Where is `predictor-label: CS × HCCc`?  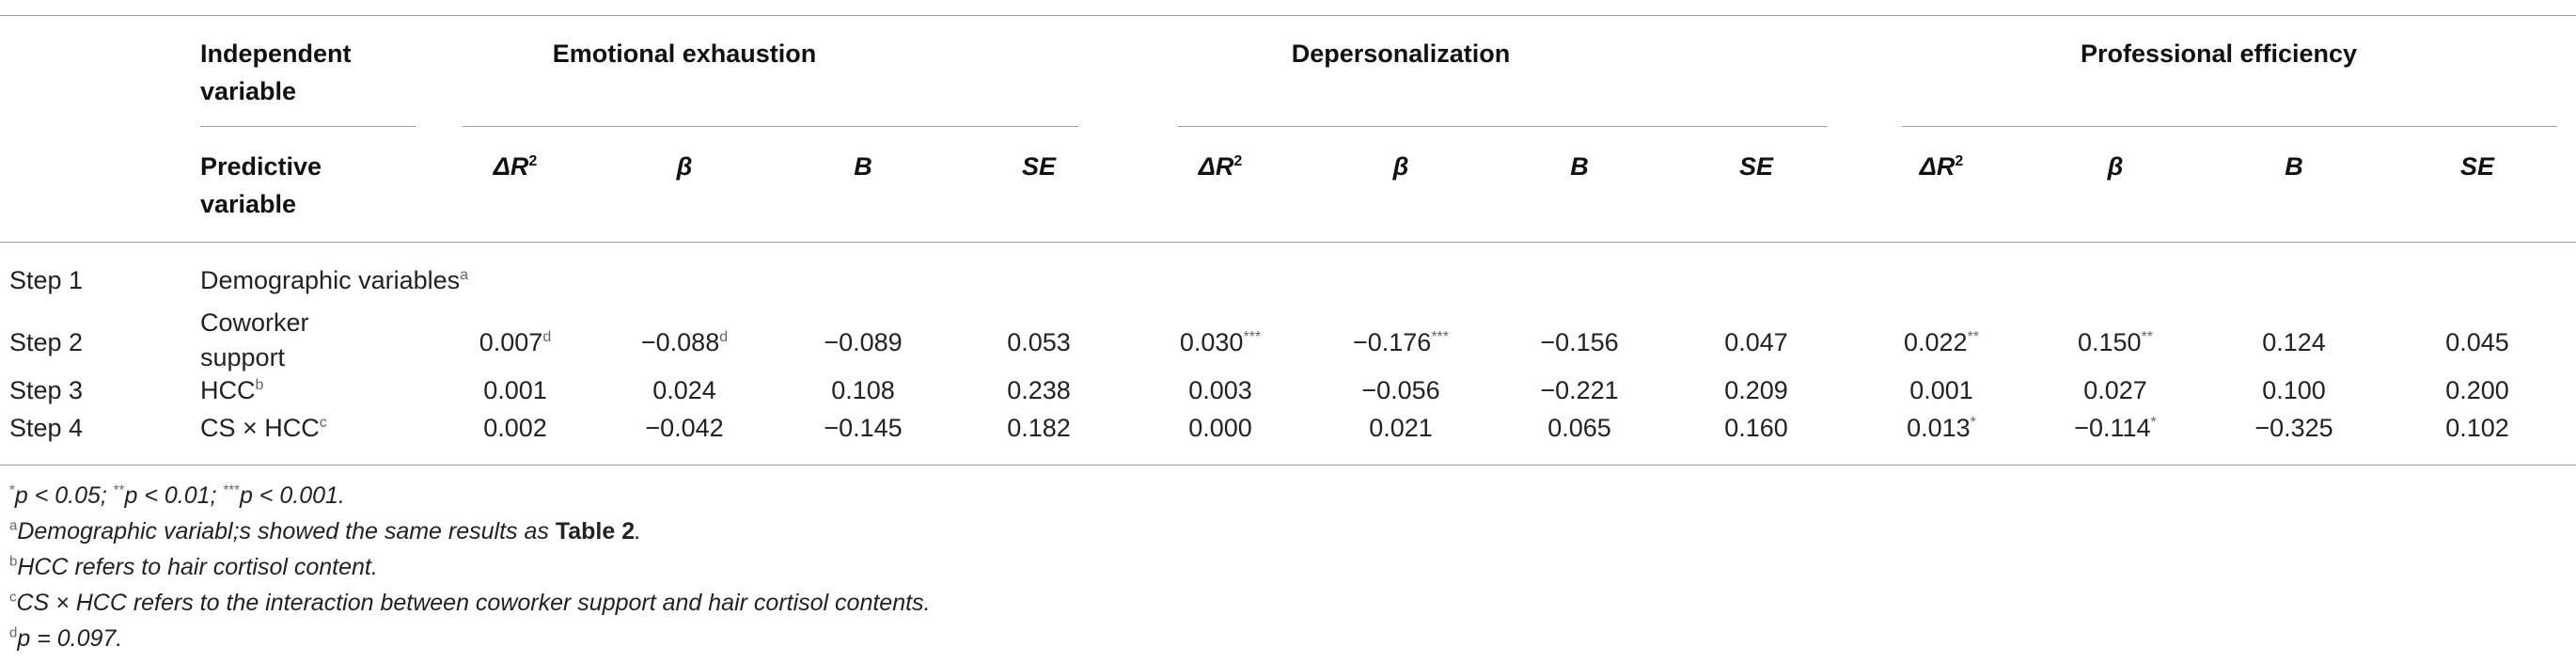
predictor-label: CS × HCCc is located at coordinates (264, 428).